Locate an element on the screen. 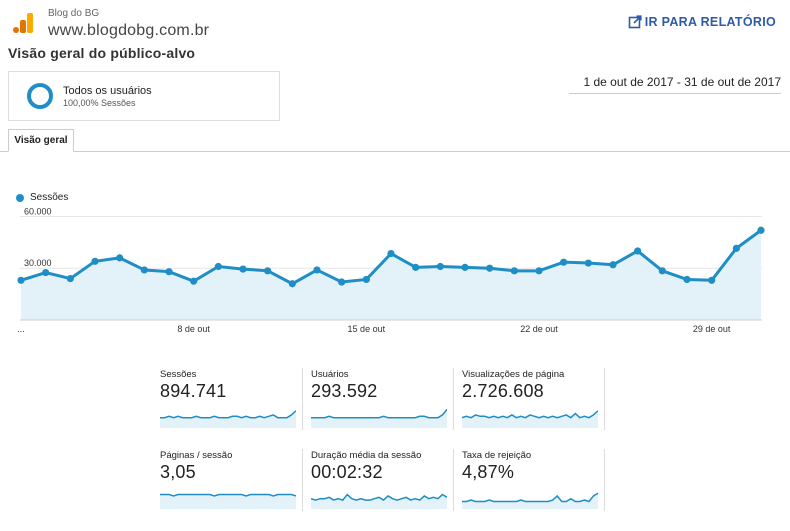  x-tick-label: 15 de out is located at coordinates (367, 329).